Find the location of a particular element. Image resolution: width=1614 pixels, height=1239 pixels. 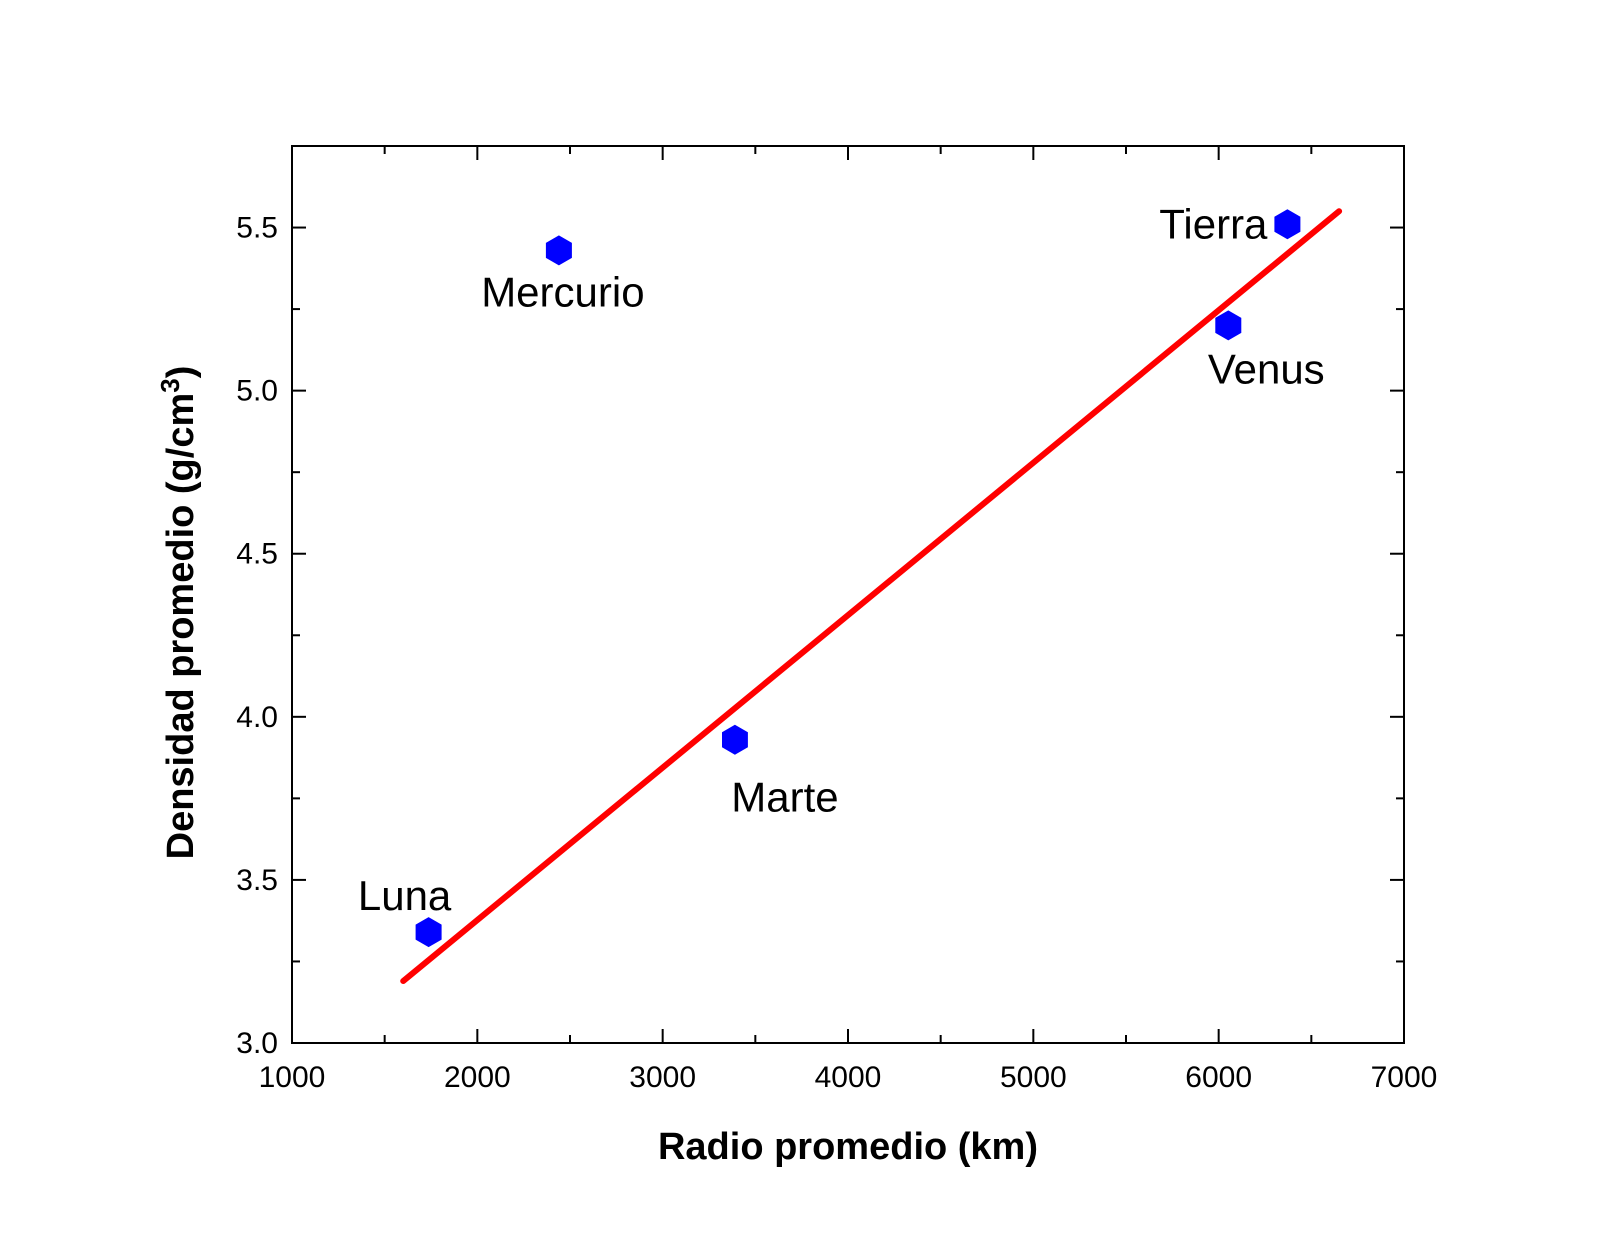

data-point-tierra is located at coordinates (1287, 224).